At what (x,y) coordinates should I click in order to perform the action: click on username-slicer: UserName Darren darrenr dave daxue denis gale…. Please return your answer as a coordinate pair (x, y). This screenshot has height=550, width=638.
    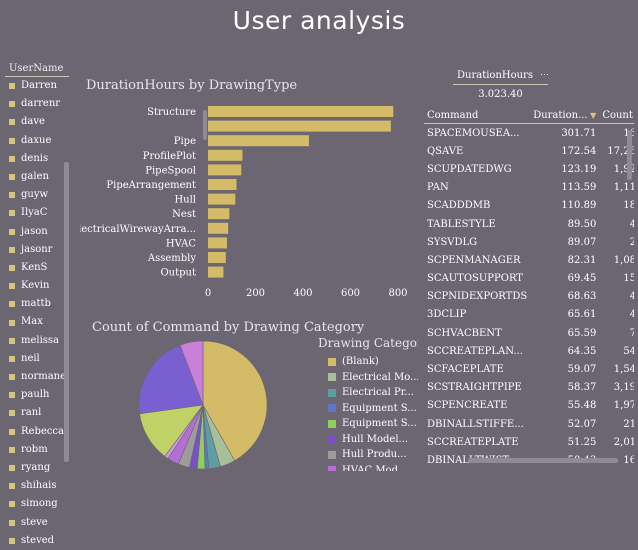
    Looking at the image, I should click on (37, 304).